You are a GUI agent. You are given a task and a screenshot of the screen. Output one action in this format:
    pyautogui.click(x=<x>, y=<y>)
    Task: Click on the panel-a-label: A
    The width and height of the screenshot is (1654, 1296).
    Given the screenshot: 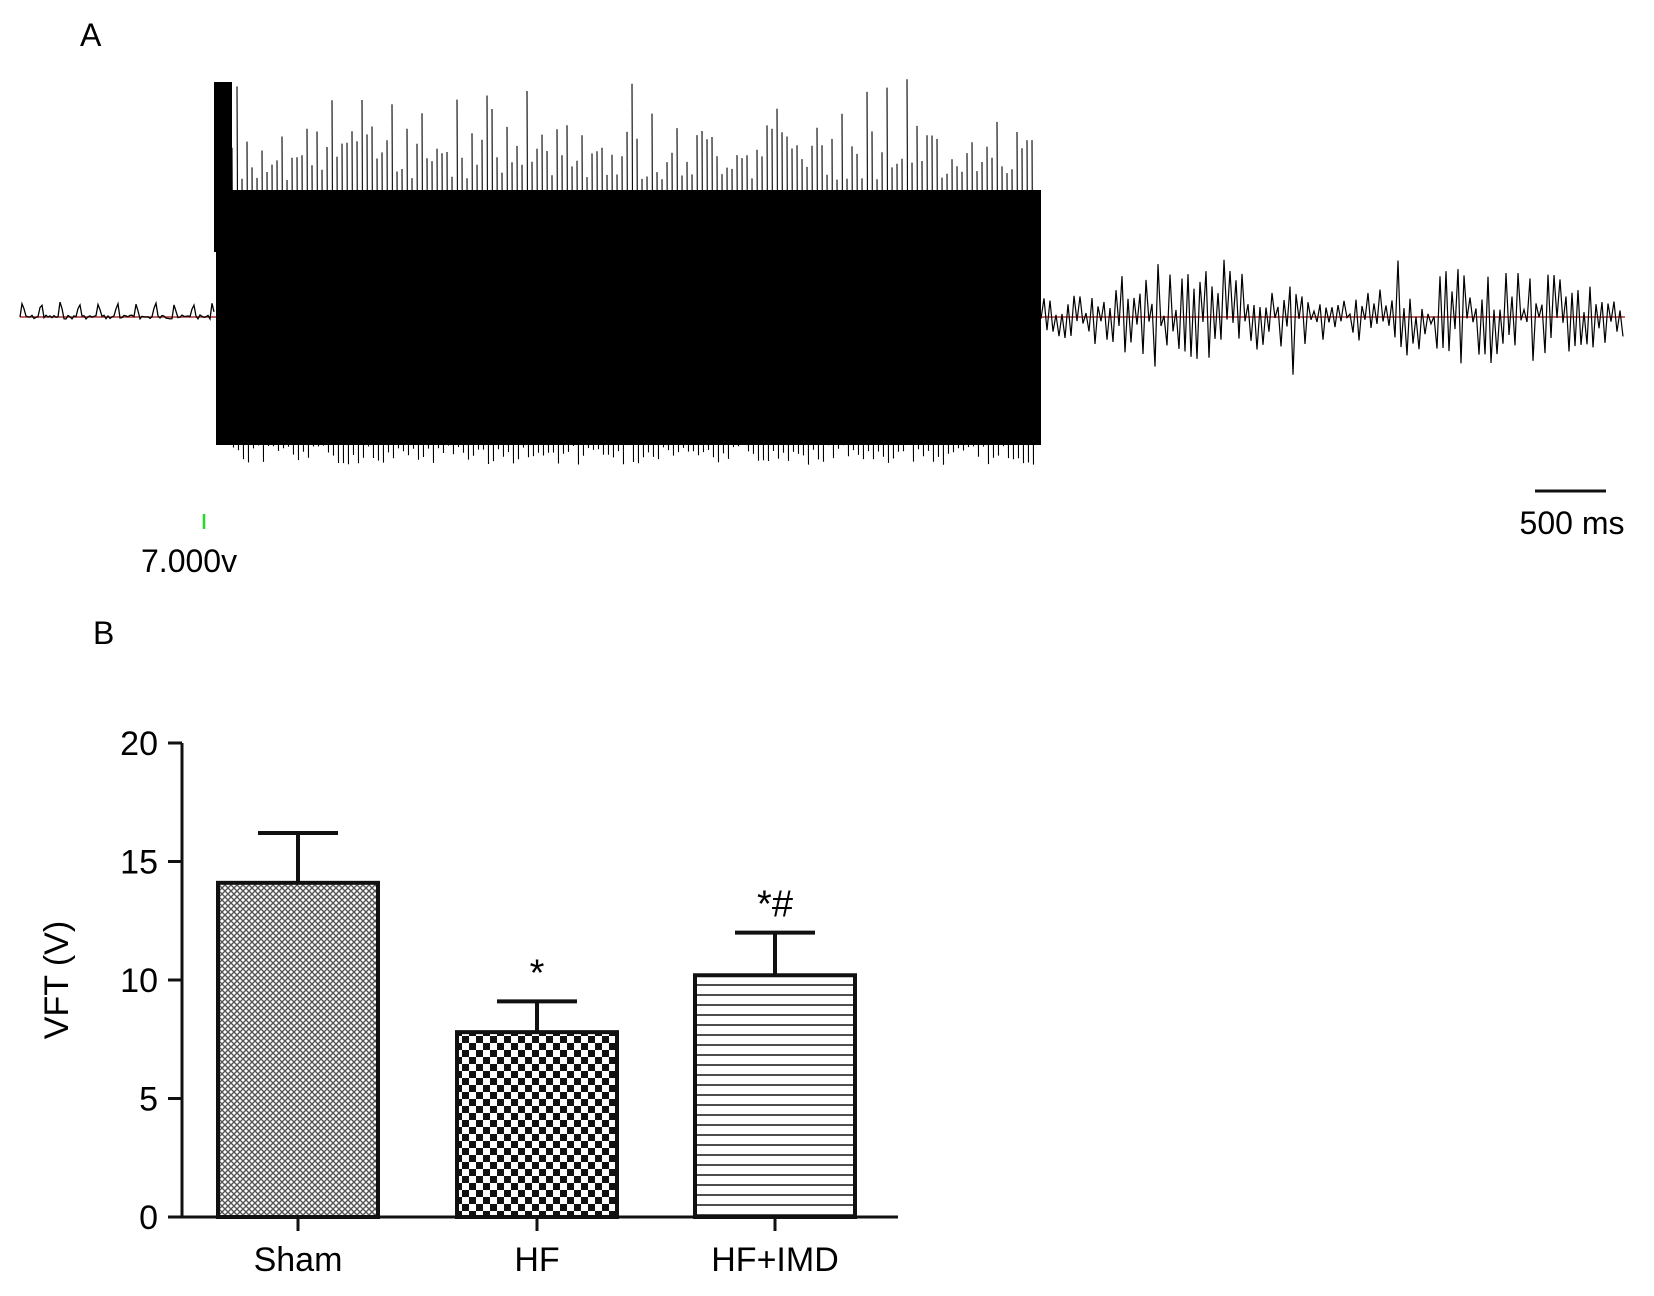 What is the action you would take?
    pyautogui.click(x=91, y=35)
    